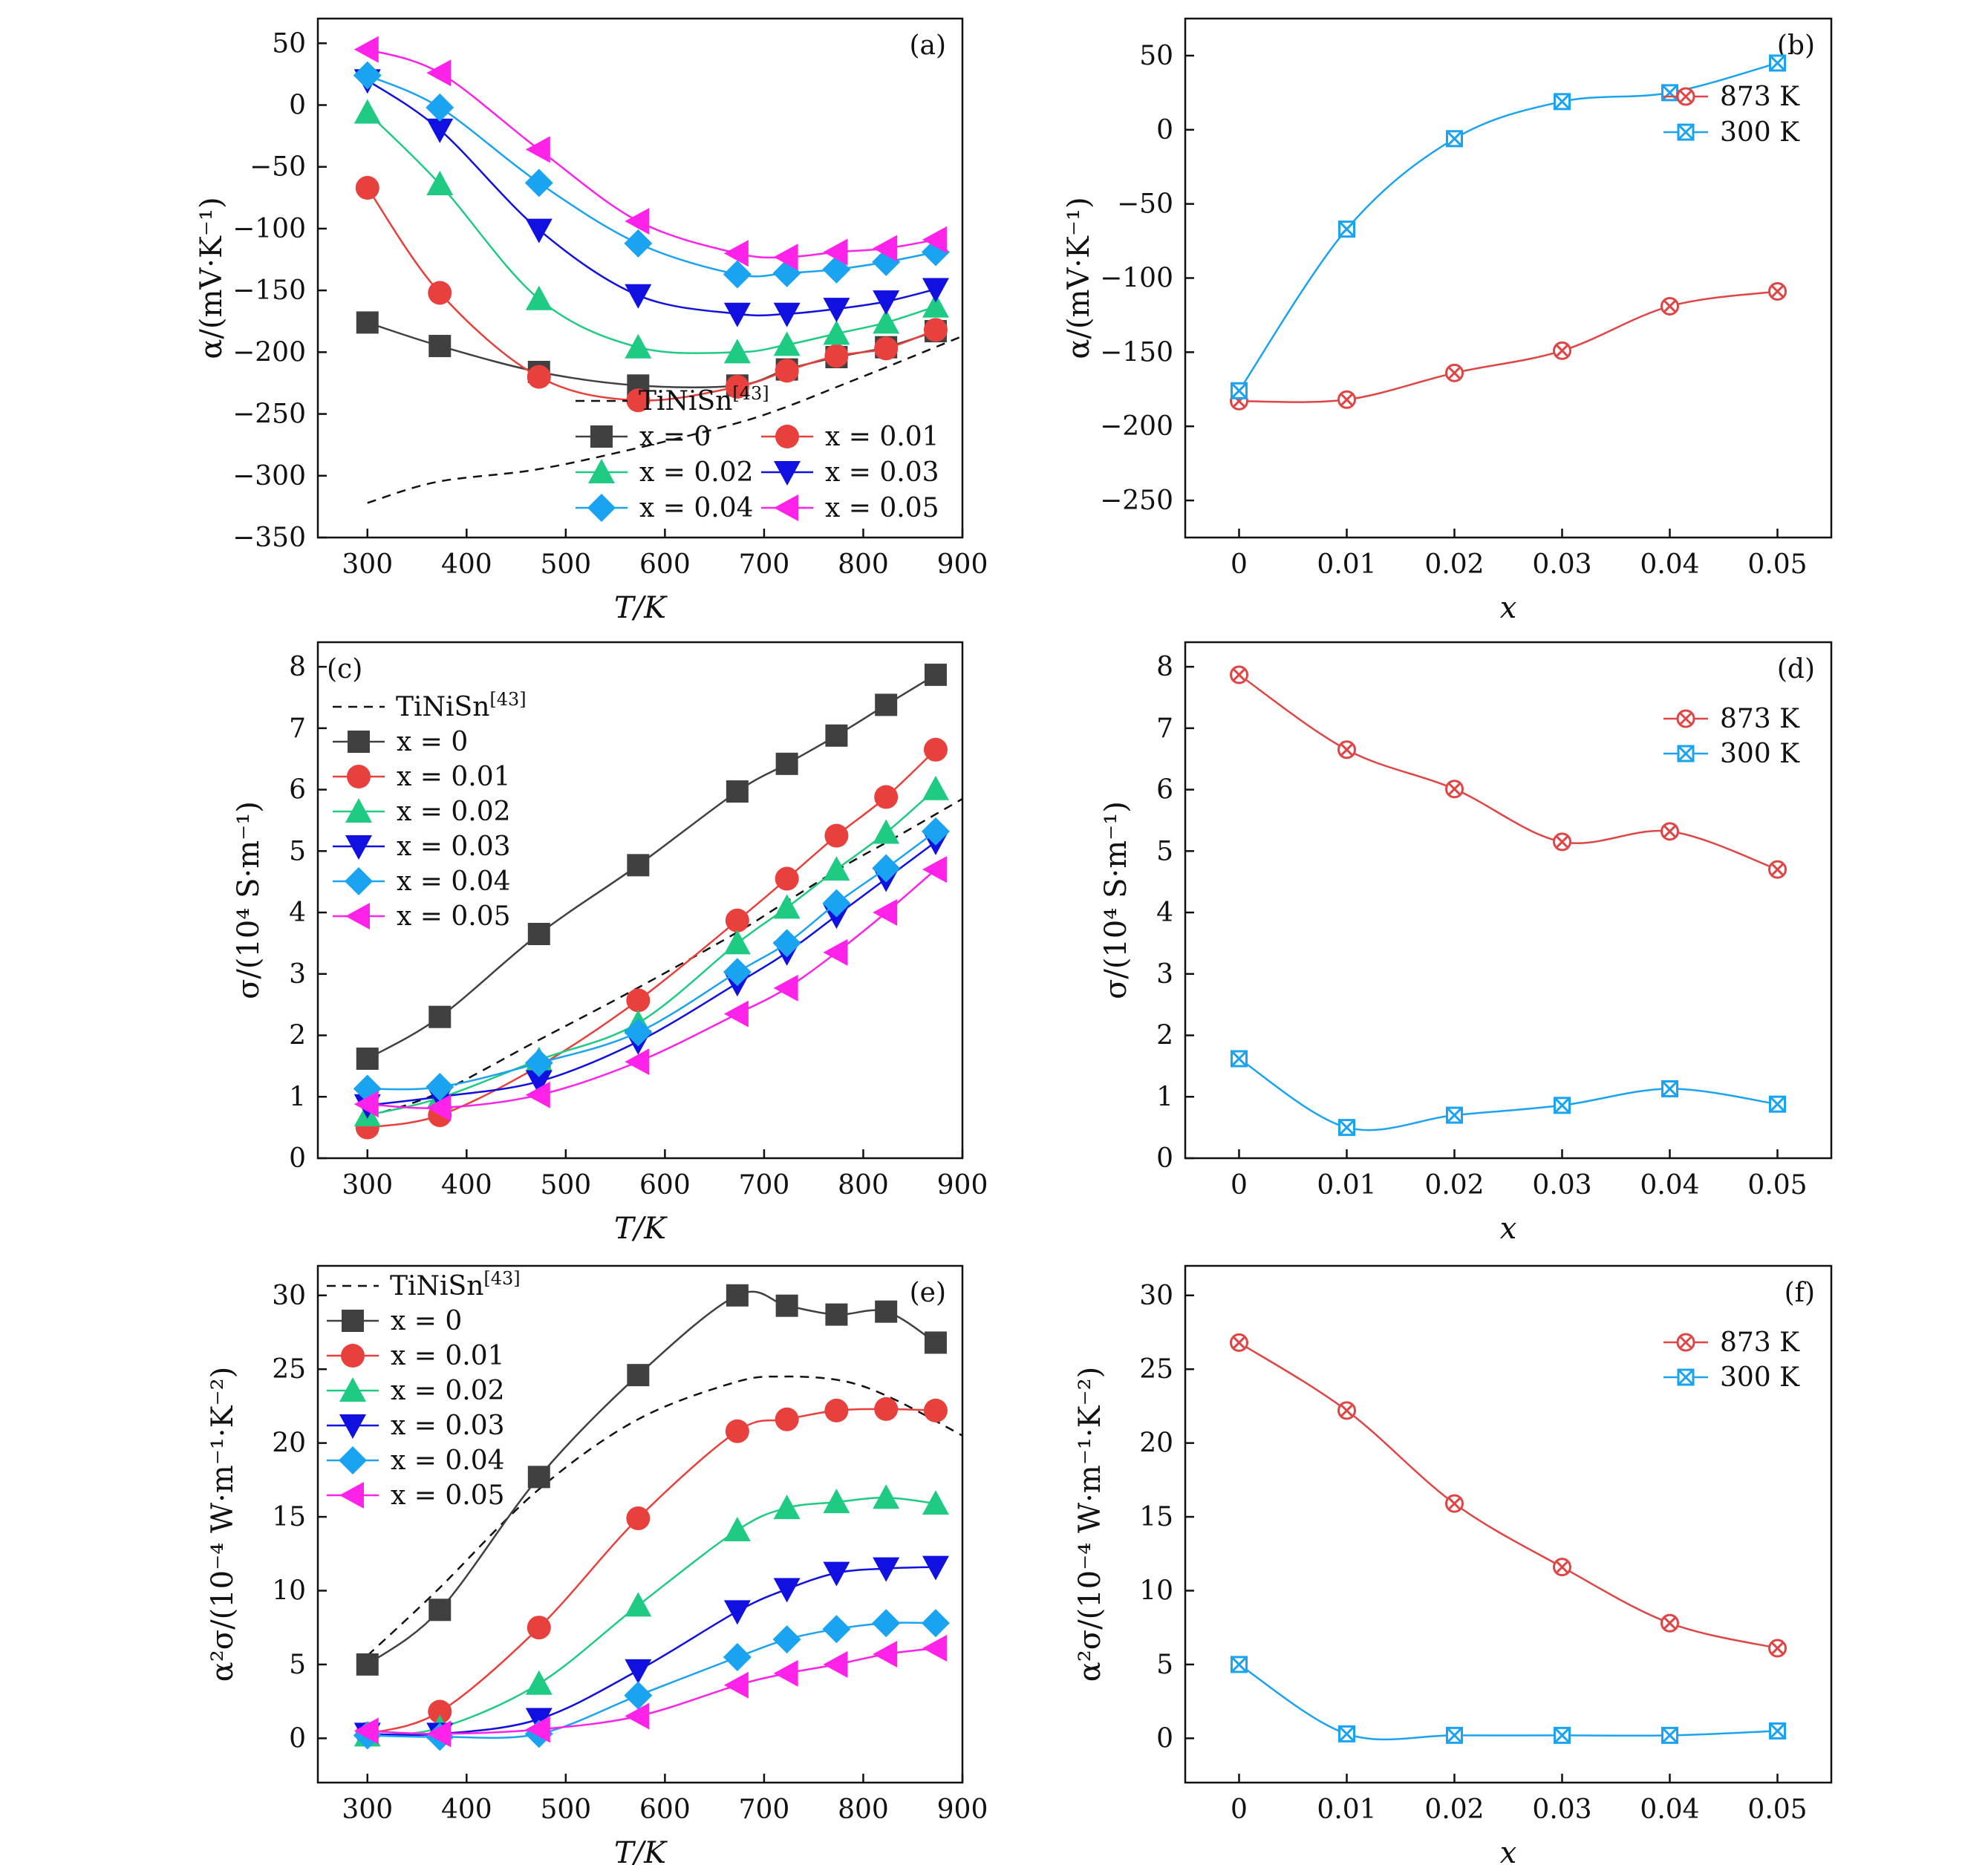 This screenshot has width=1988, height=1865. Describe the element at coordinates (882, 437) in the screenshot. I see `legend-label: x = 0.01` at that location.